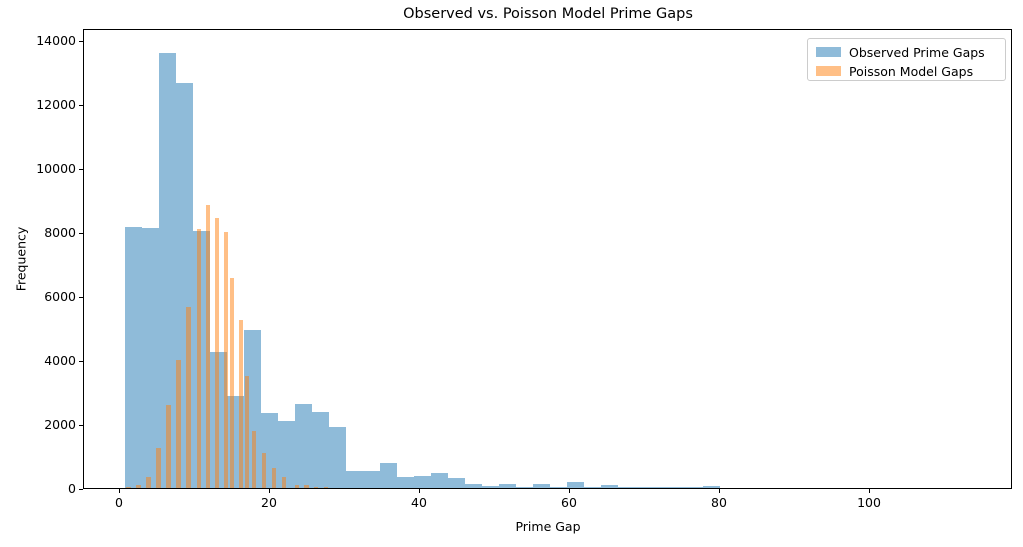 The image size is (1023, 547). What do you see at coordinates (72, 488) in the screenshot?
I see `y-tick-label: 0` at bounding box center [72, 488].